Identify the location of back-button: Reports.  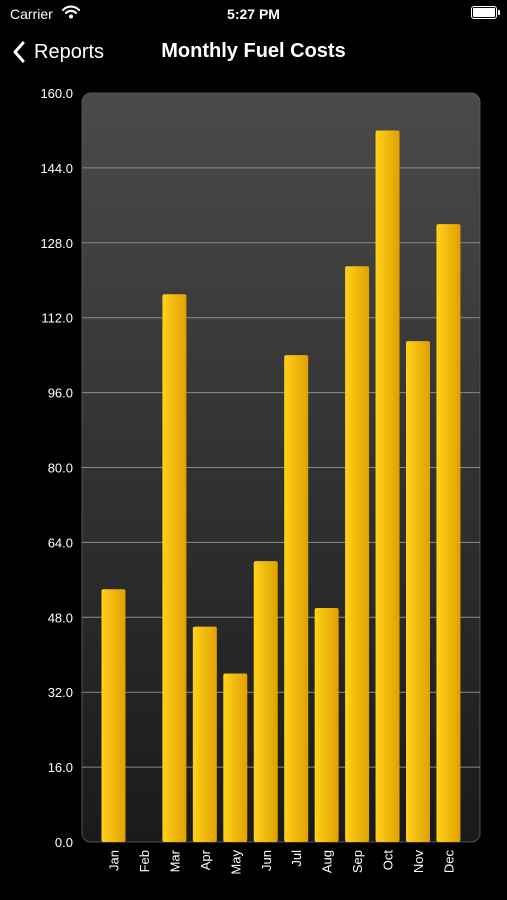
(58, 52).